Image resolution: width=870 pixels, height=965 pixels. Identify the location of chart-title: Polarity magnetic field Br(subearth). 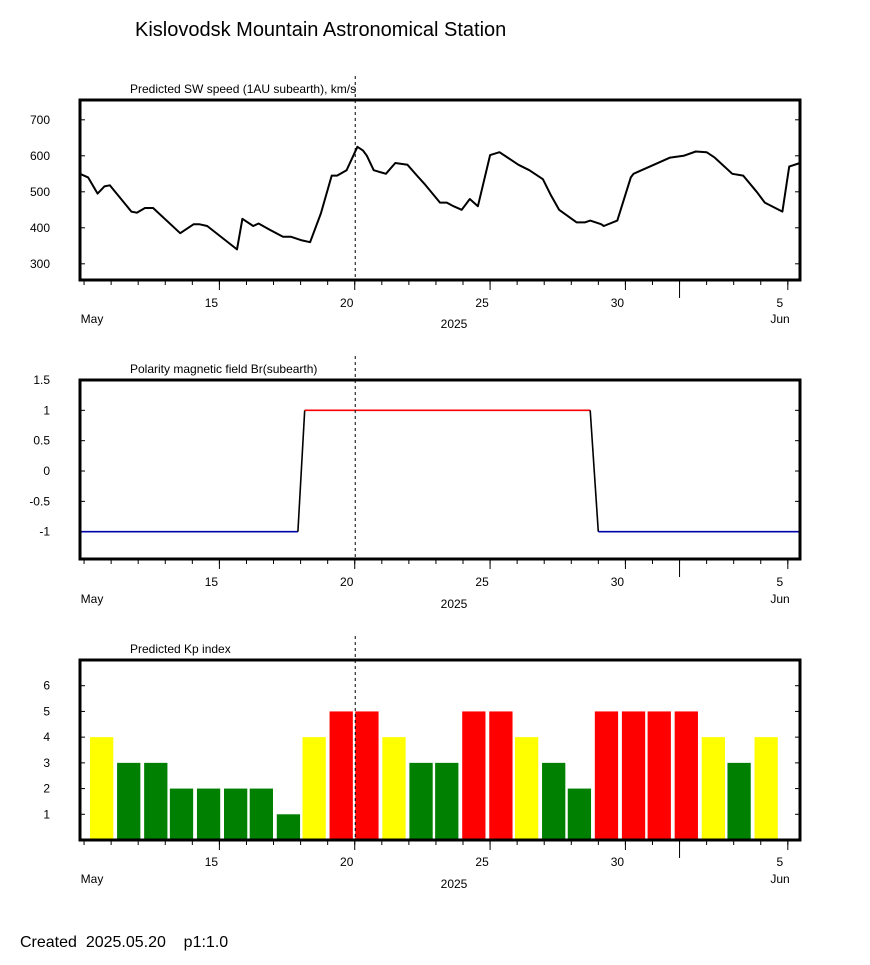
(223, 369).